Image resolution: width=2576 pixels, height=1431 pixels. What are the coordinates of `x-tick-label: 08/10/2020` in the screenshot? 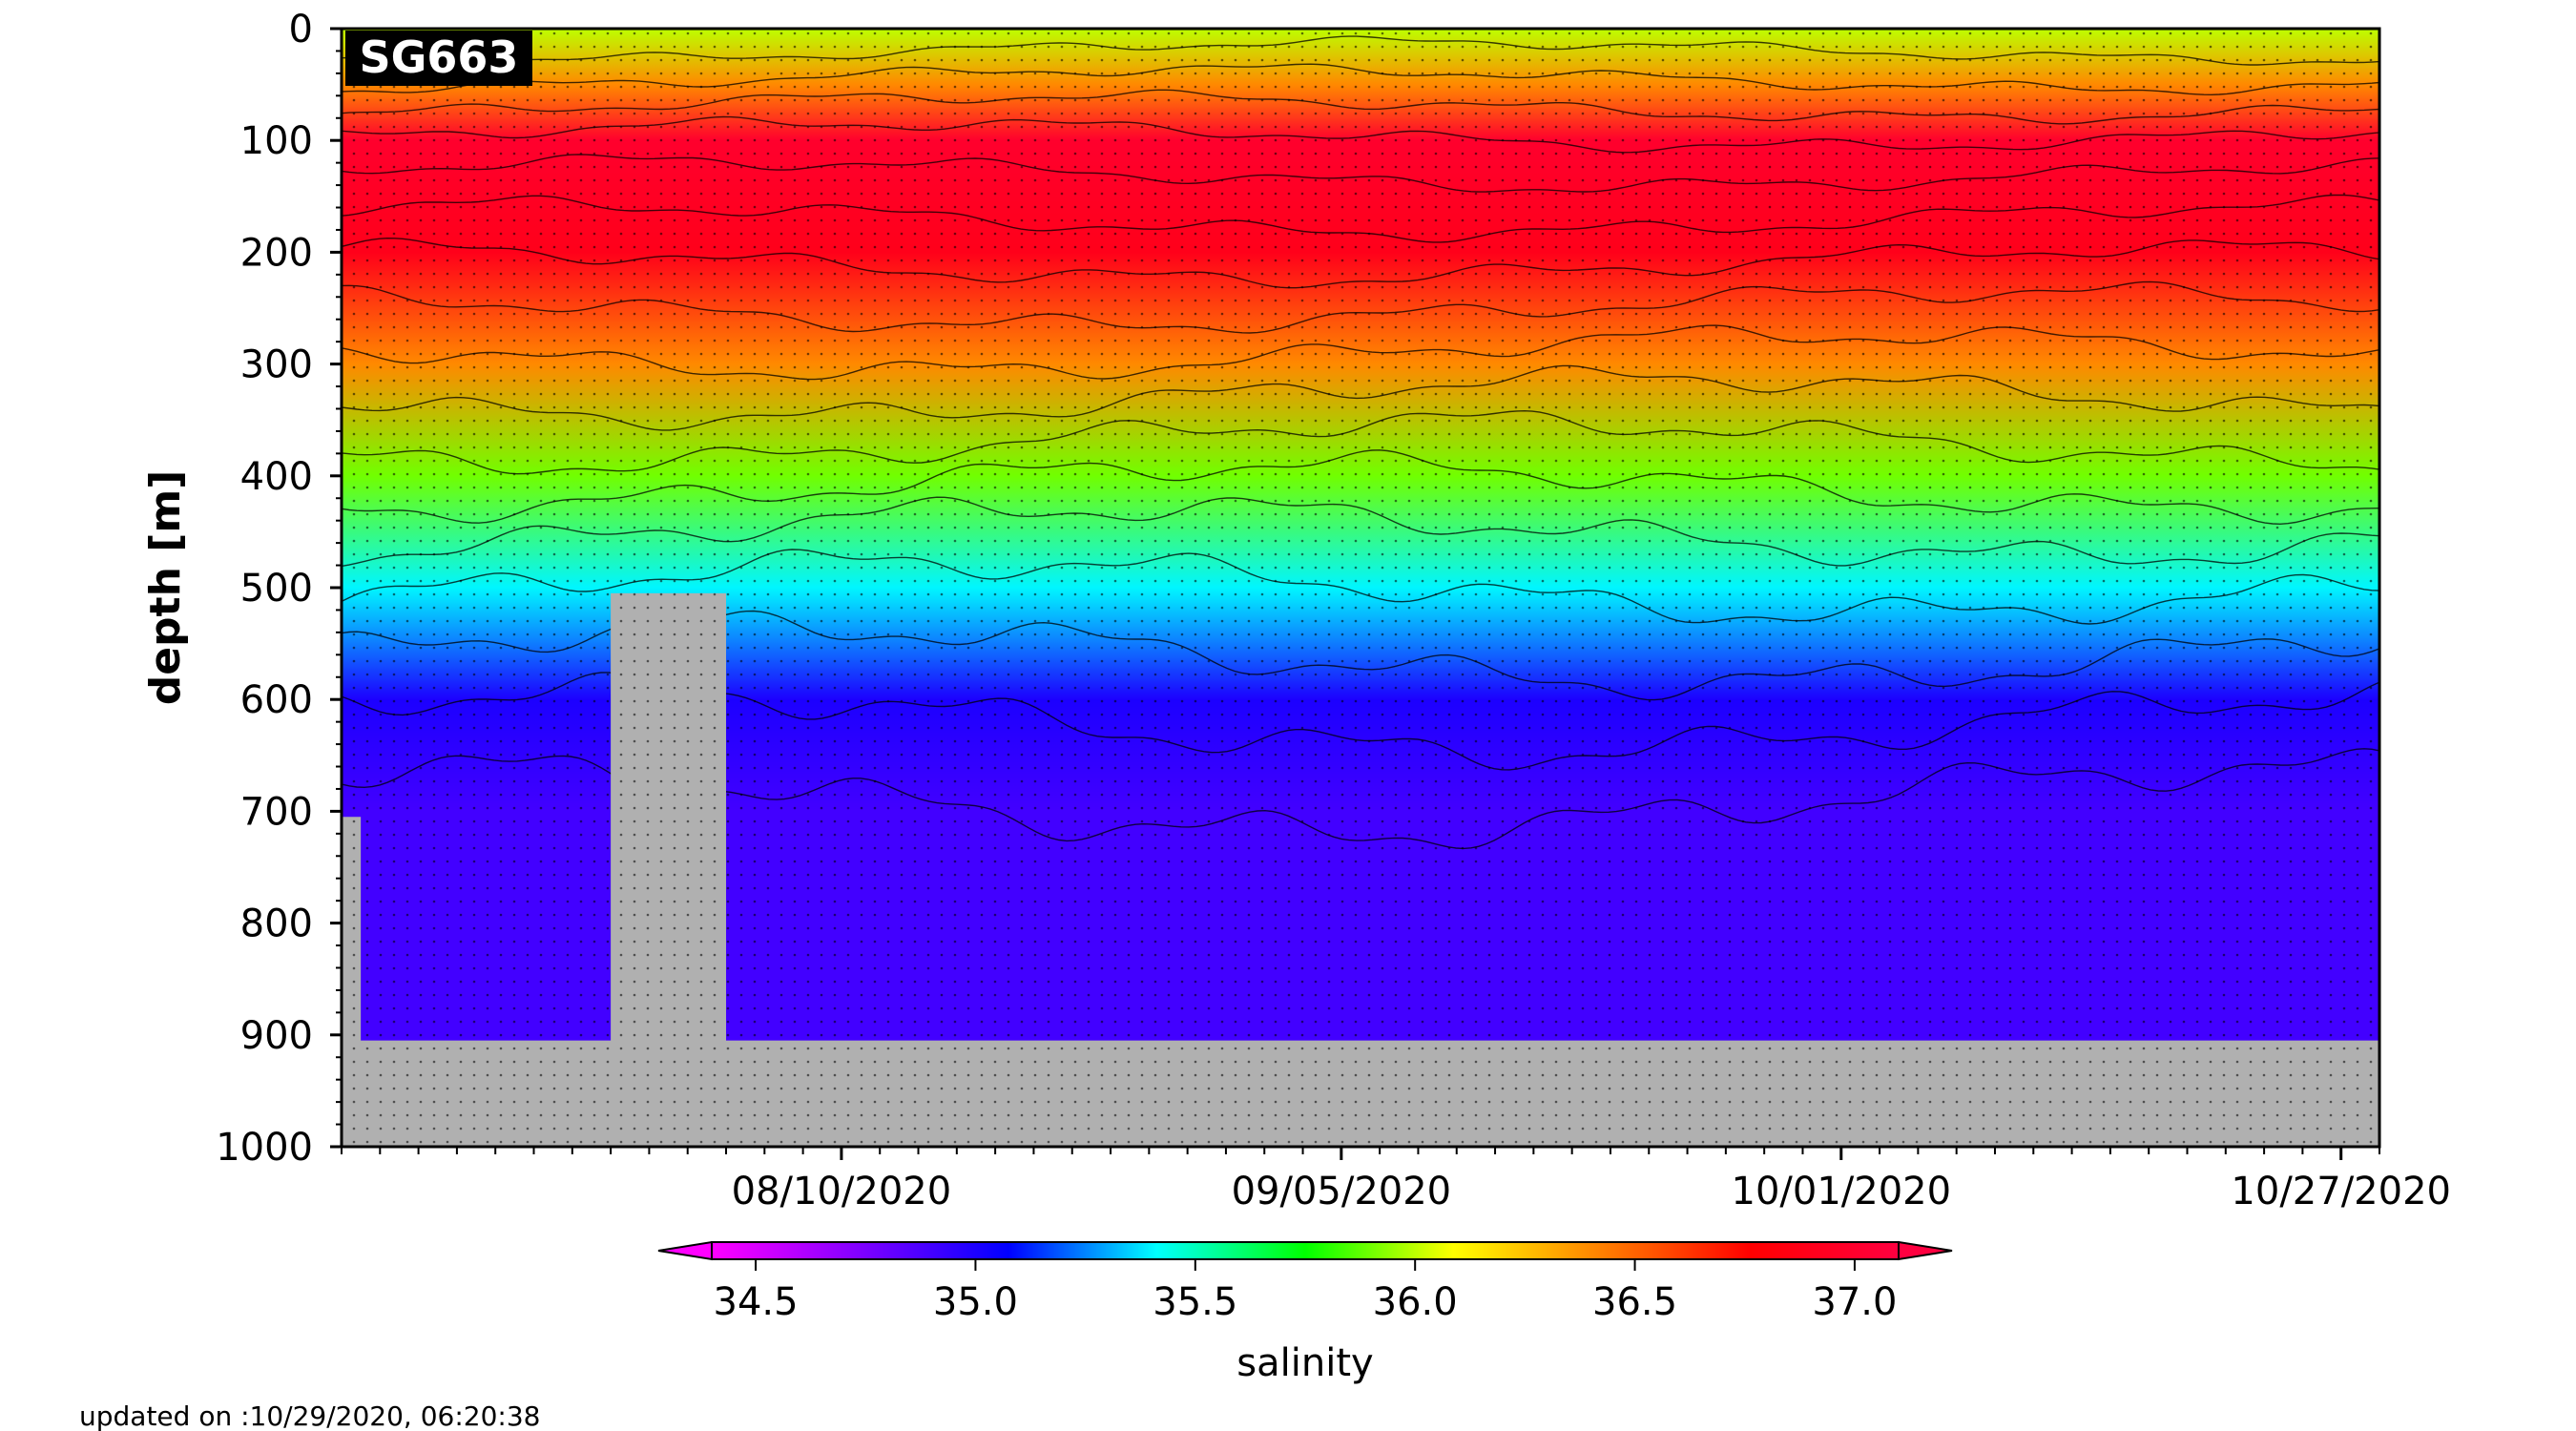 It's located at (842, 1191).